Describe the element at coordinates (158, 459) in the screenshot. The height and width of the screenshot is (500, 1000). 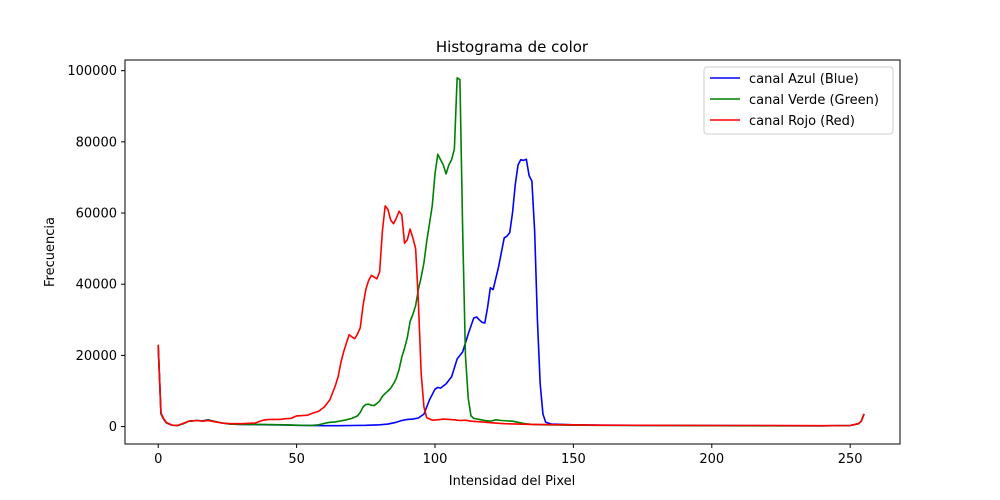
I see `x-tick-label: 0` at that location.